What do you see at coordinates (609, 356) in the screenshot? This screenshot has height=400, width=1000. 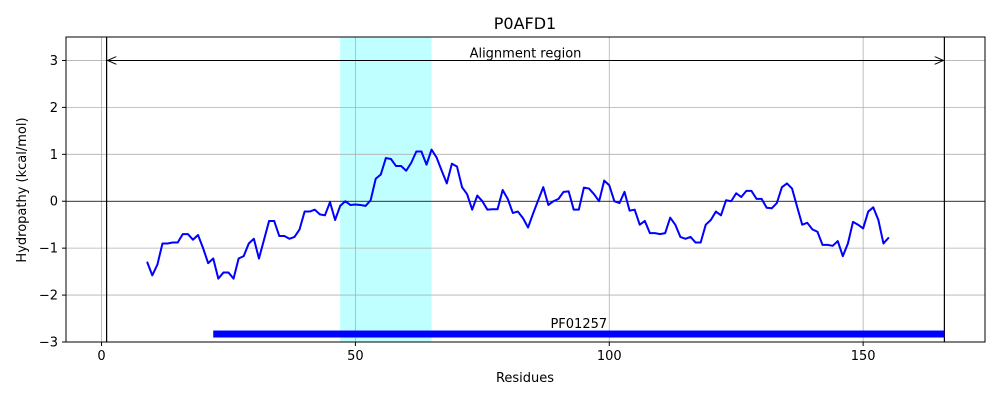 I see `x-tick-label: 100` at bounding box center [609, 356].